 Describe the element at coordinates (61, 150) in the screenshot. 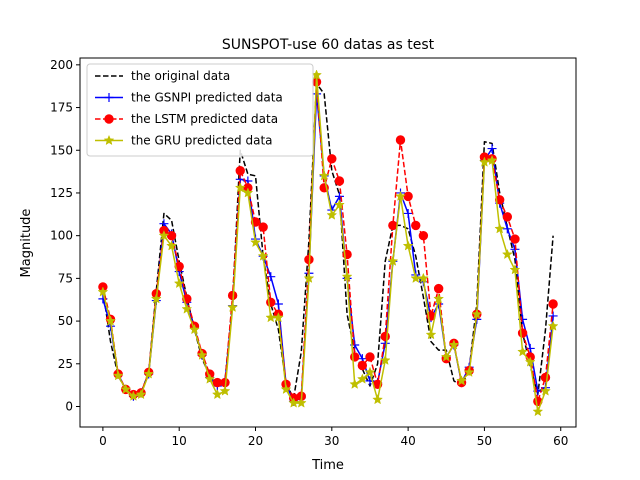

I see `y-tick-label: 150` at that location.